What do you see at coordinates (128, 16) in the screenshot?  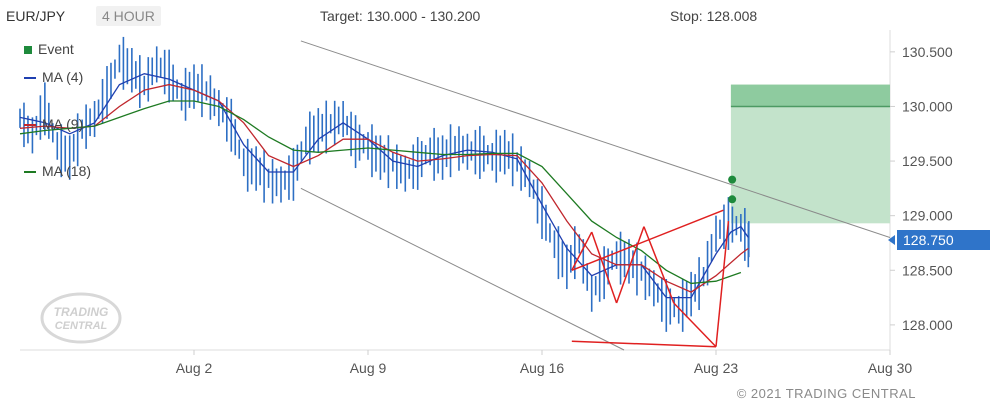 I see `timeframe-badge: 4 HOUR` at bounding box center [128, 16].